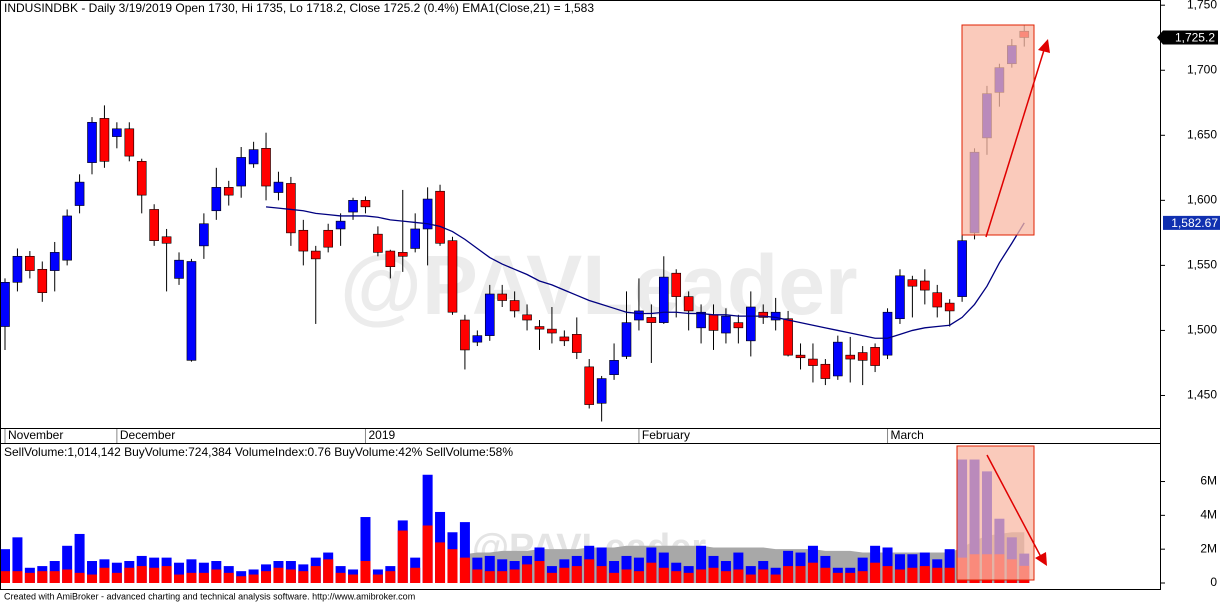  I want to click on y-tick-label: 1,450, so click(1202, 395).